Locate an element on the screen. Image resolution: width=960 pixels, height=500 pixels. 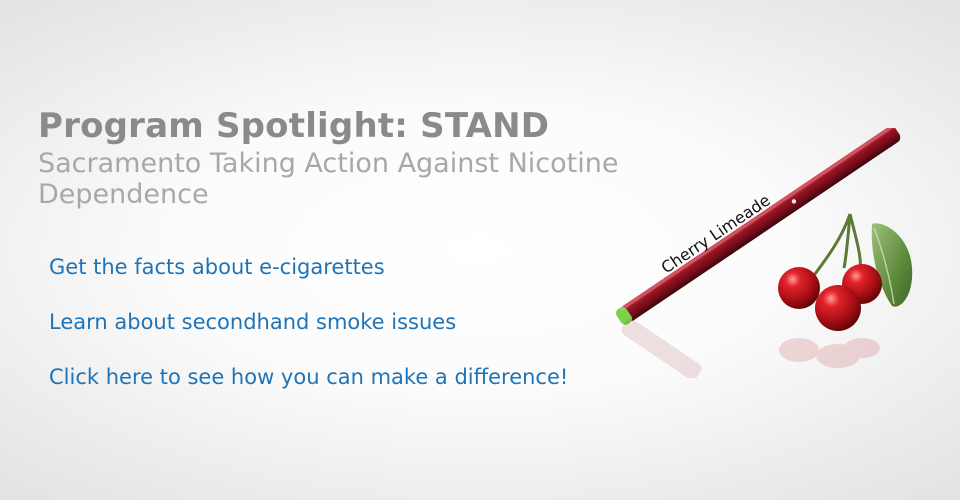
page-title: Program Spotlight: STAND is located at coordinates (294, 126).